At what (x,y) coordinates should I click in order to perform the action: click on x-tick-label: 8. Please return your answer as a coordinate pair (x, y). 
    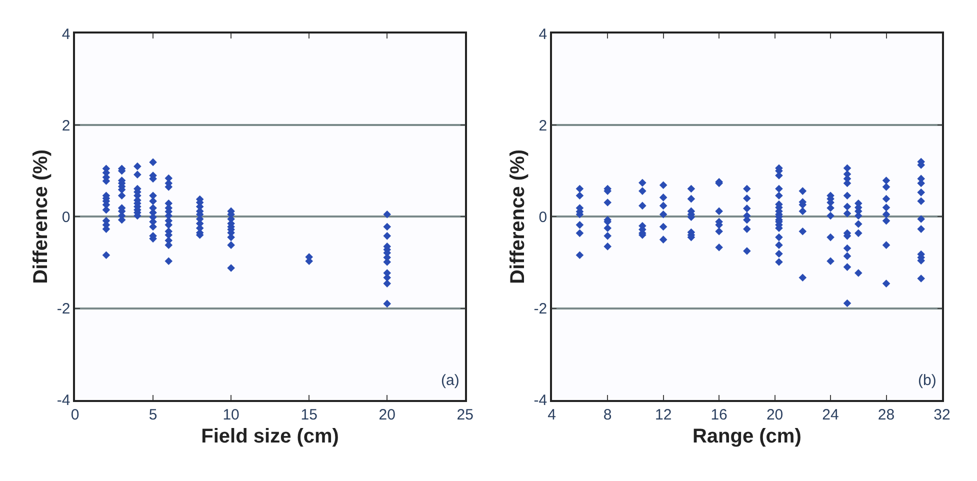
    Looking at the image, I should click on (607, 415).